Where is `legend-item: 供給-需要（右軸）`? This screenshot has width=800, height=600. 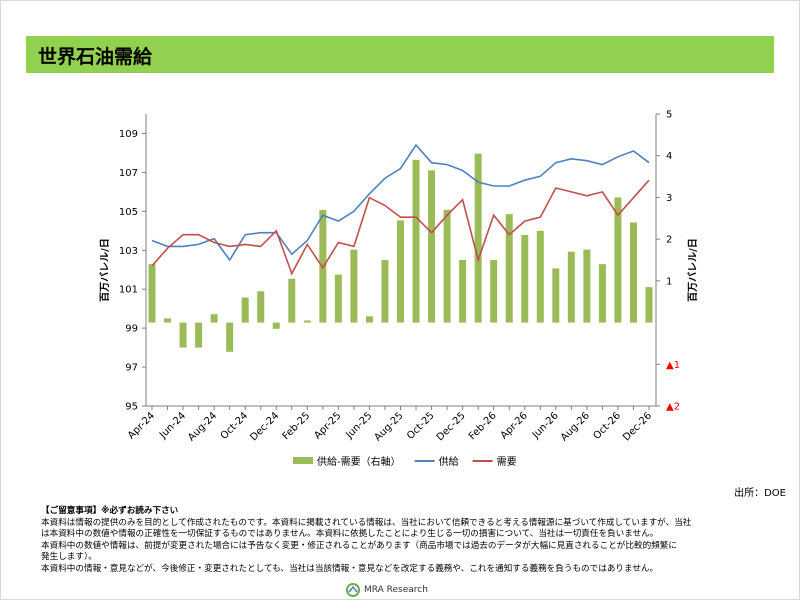
legend-item: 供給-需要（右軸） is located at coordinates (347, 461).